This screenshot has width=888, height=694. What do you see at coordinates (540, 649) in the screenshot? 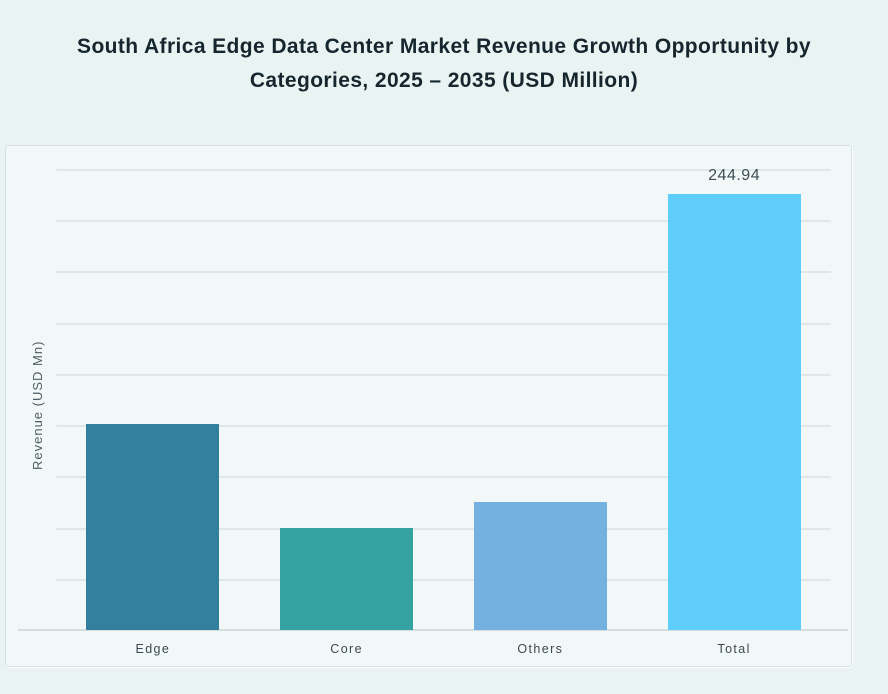
I see `x-axis-label-others: Others` at bounding box center [540, 649].